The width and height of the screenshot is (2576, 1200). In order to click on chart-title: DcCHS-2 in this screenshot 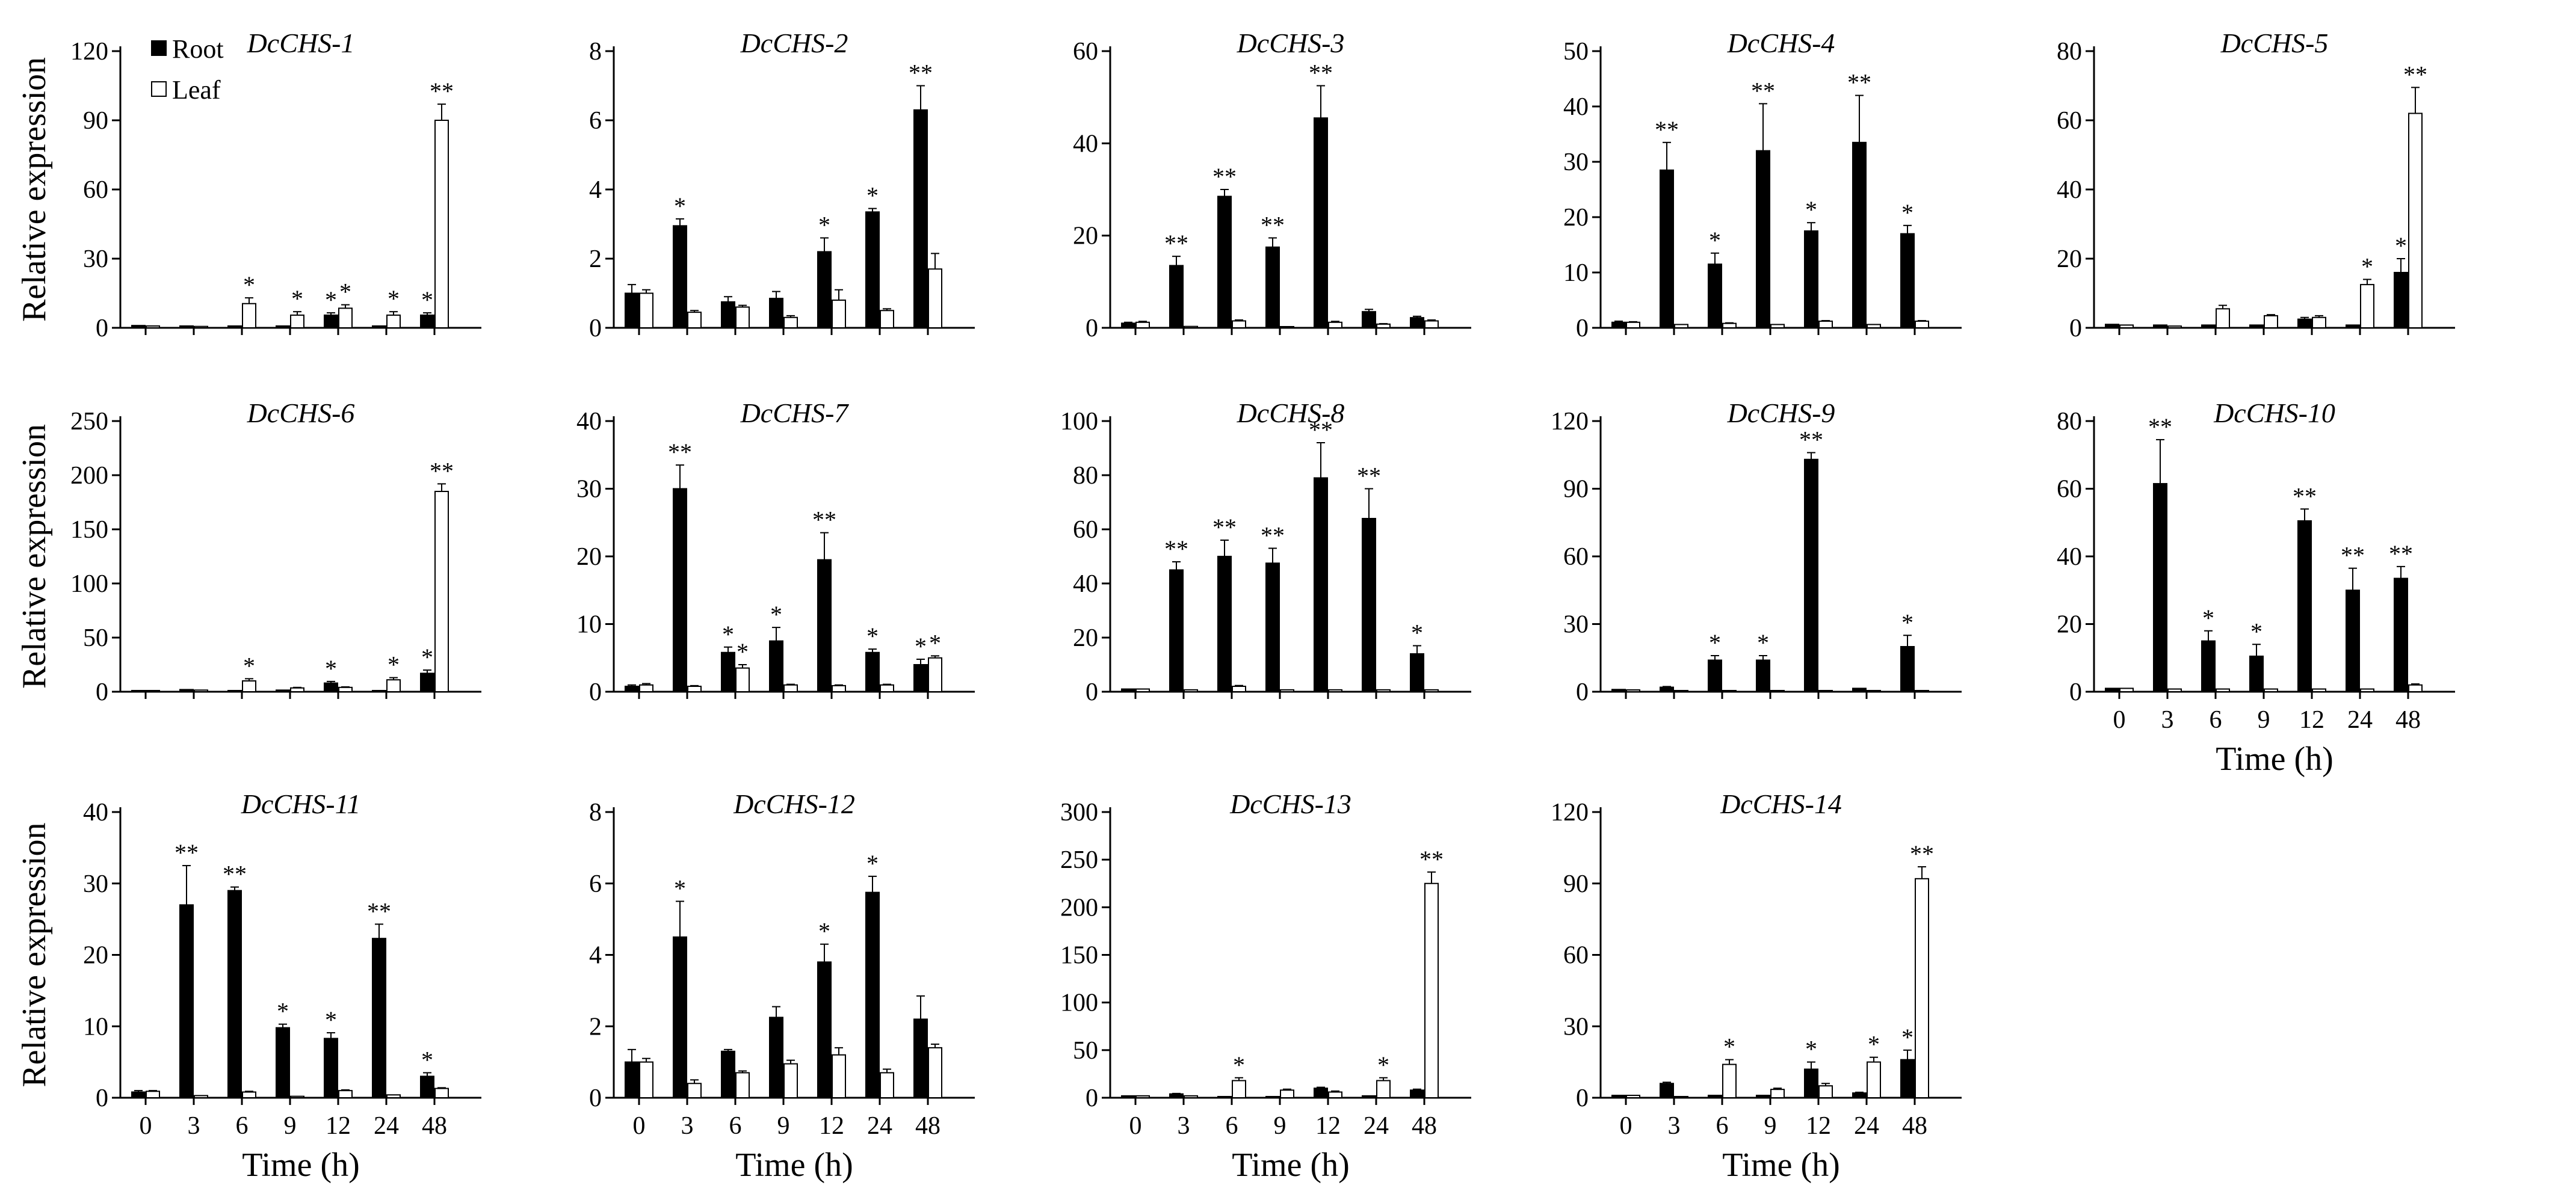, I will do `click(794, 43)`.